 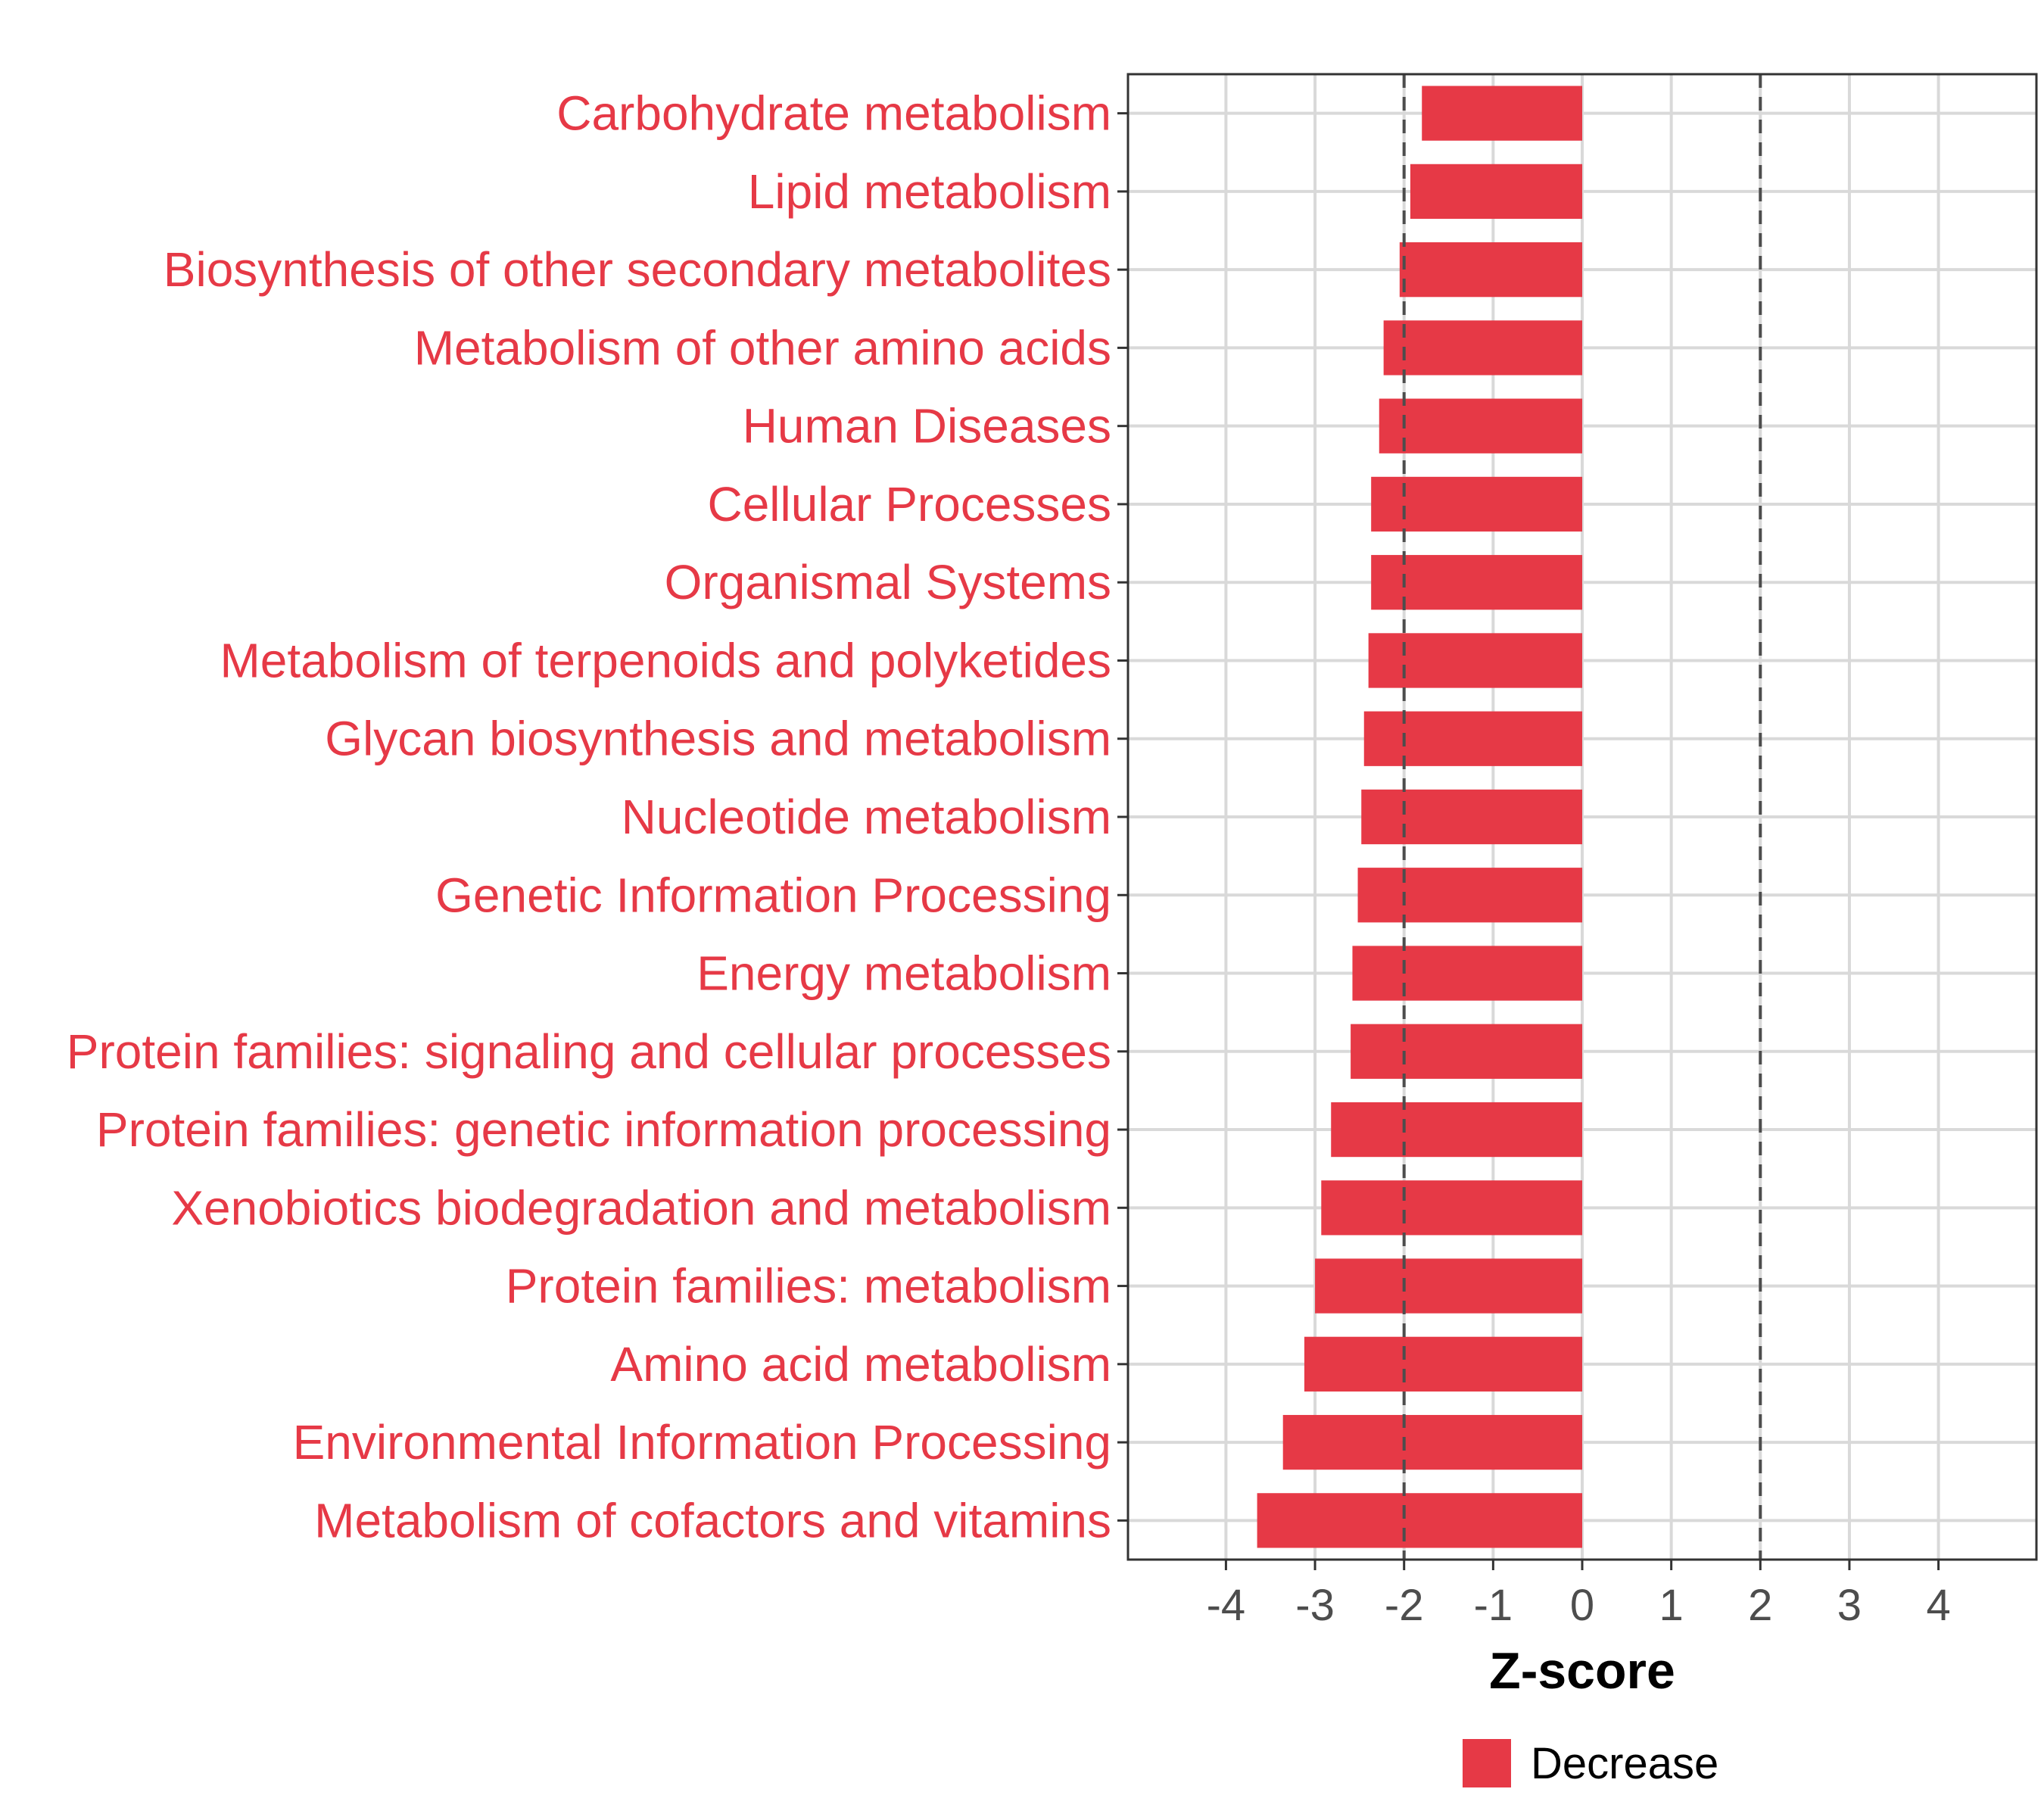 What do you see at coordinates (1226, 1605) in the screenshot?
I see `x-tick-label: -4` at bounding box center [1226, 1605].